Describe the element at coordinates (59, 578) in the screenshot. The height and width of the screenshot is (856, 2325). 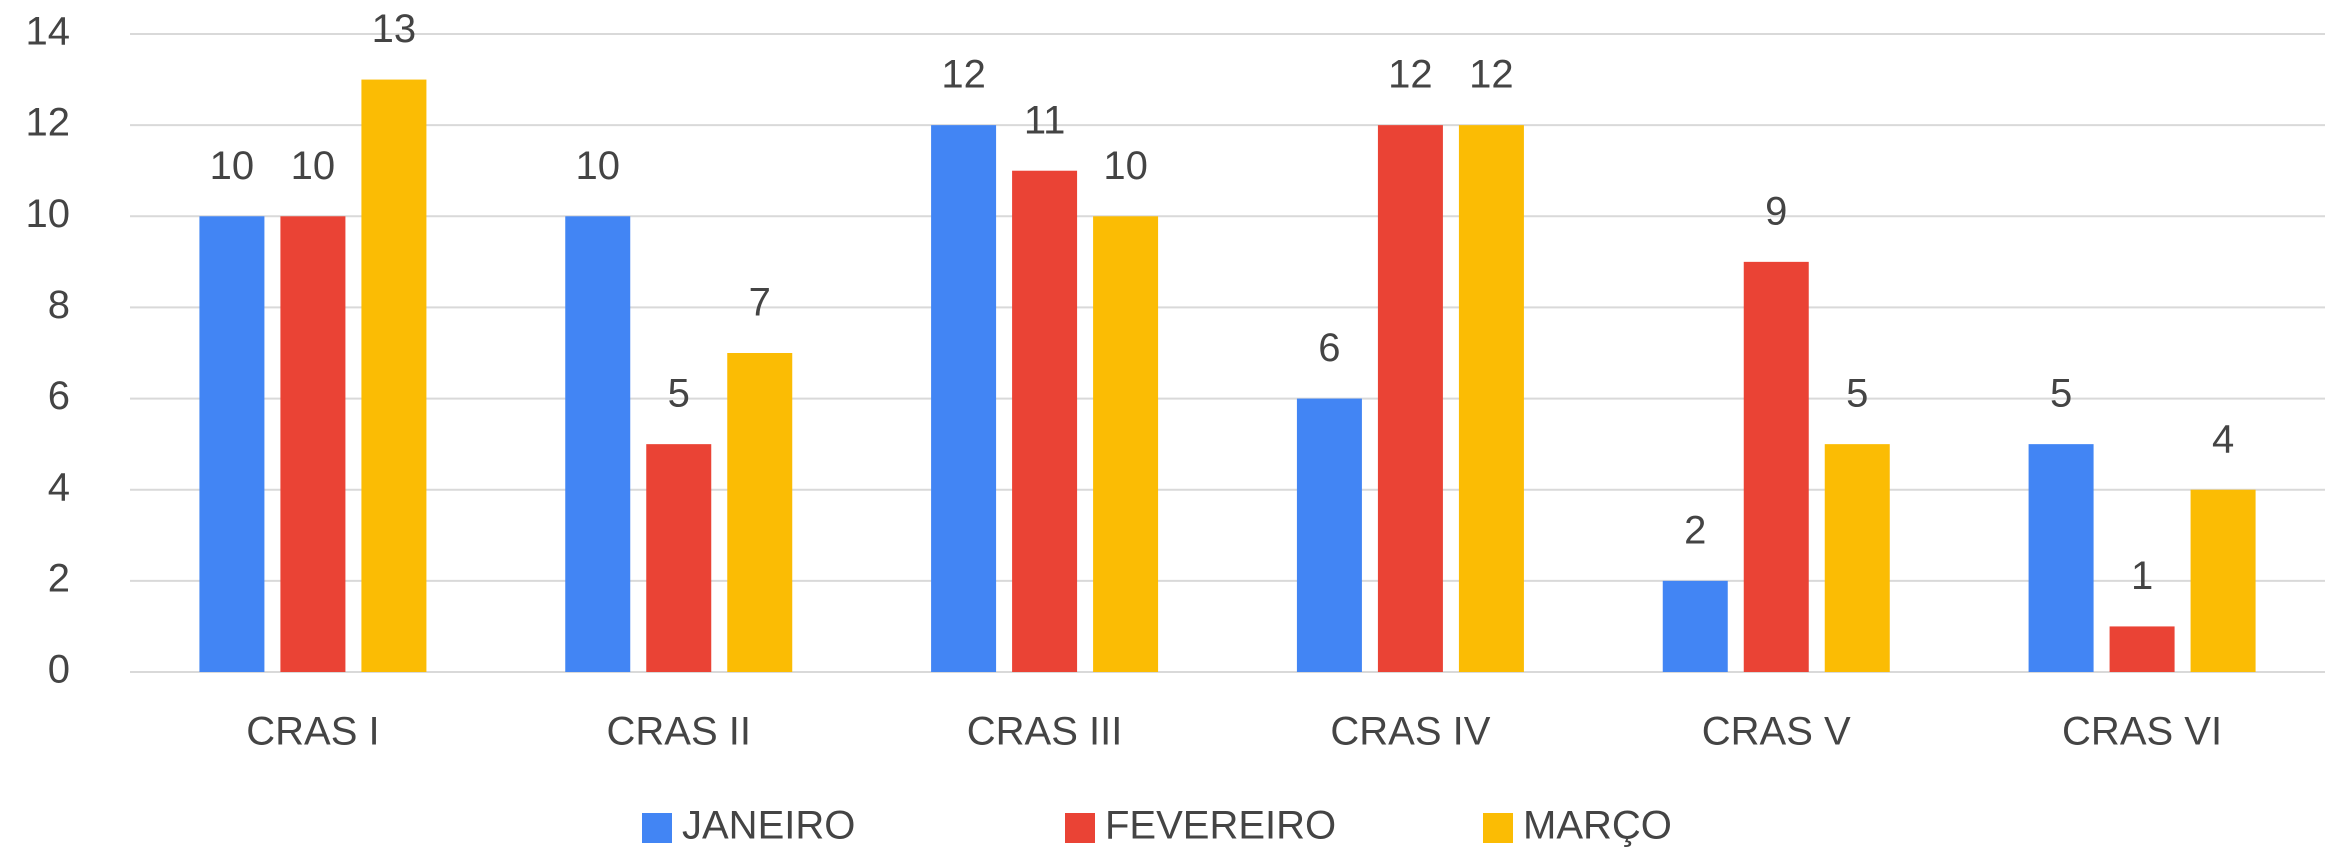
I see `y-tick-label: 2` at that location.